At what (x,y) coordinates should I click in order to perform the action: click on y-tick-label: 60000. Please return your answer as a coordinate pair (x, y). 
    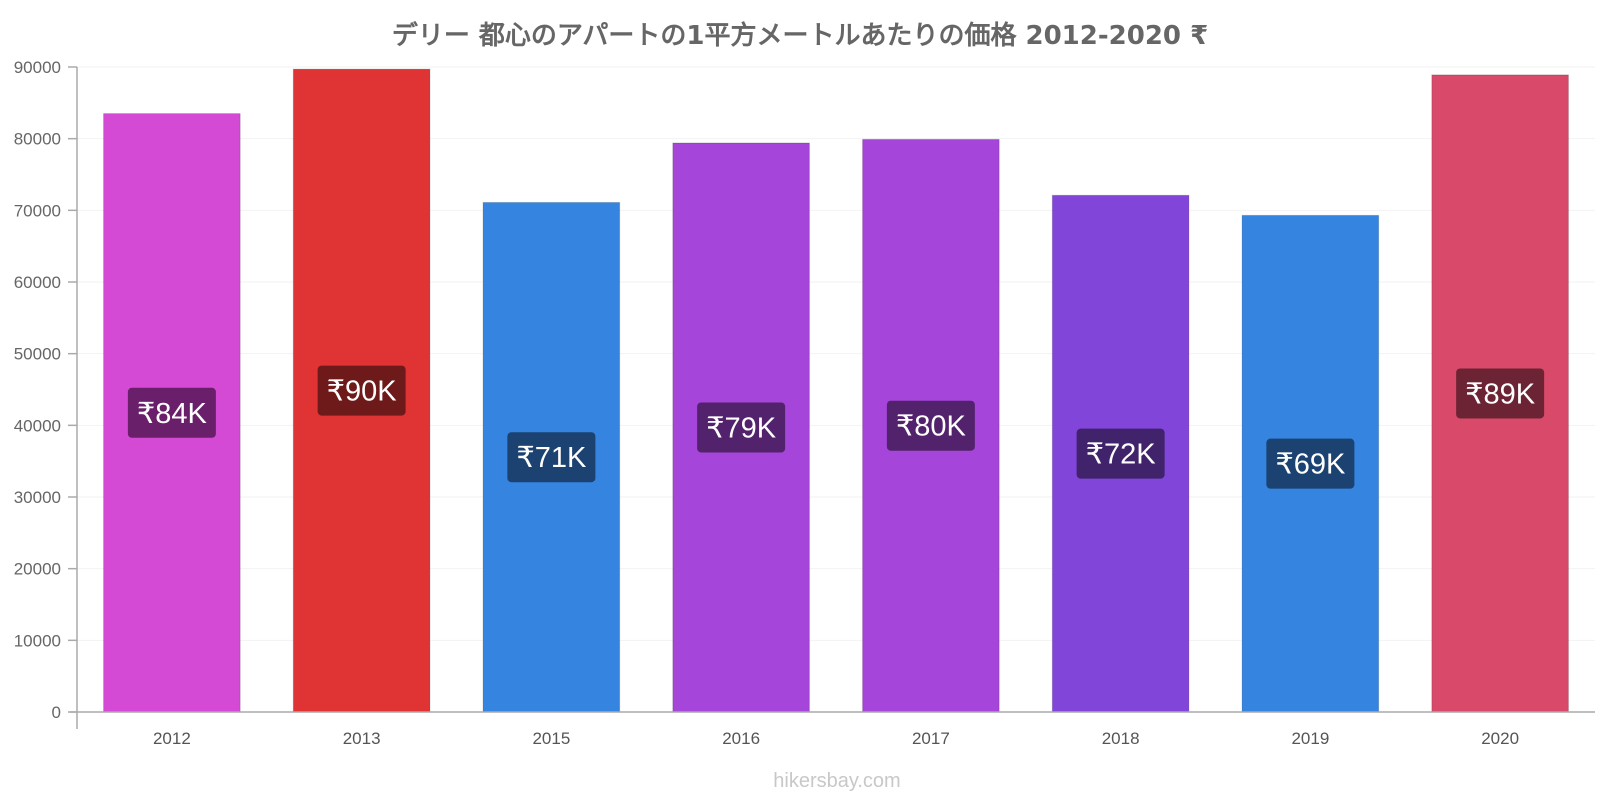
    Looking at the image, I should click on (37, 282).